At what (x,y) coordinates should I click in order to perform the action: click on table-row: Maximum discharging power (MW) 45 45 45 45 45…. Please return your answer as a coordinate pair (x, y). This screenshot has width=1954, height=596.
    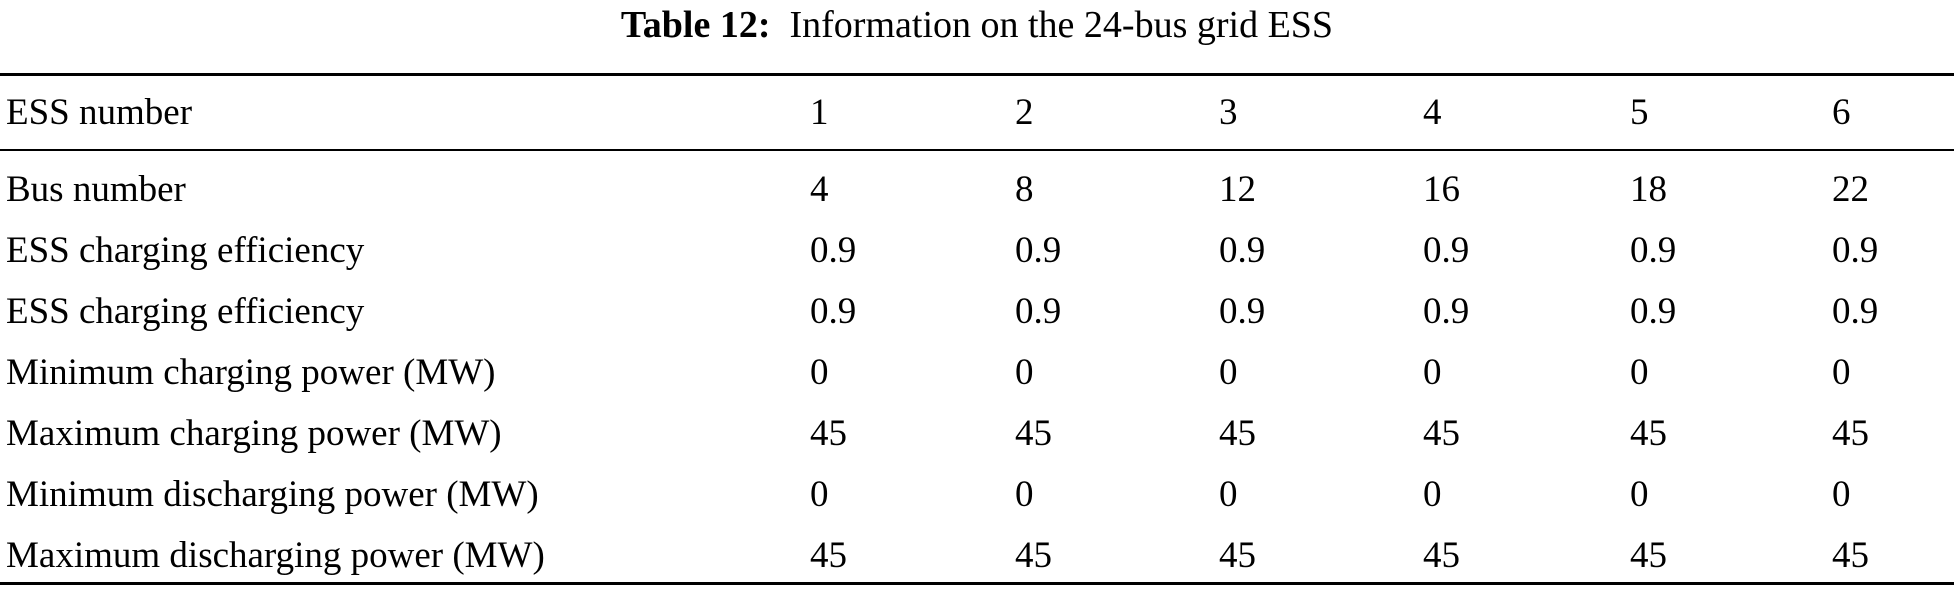
    Looking at the image, I should click on (977, 555).